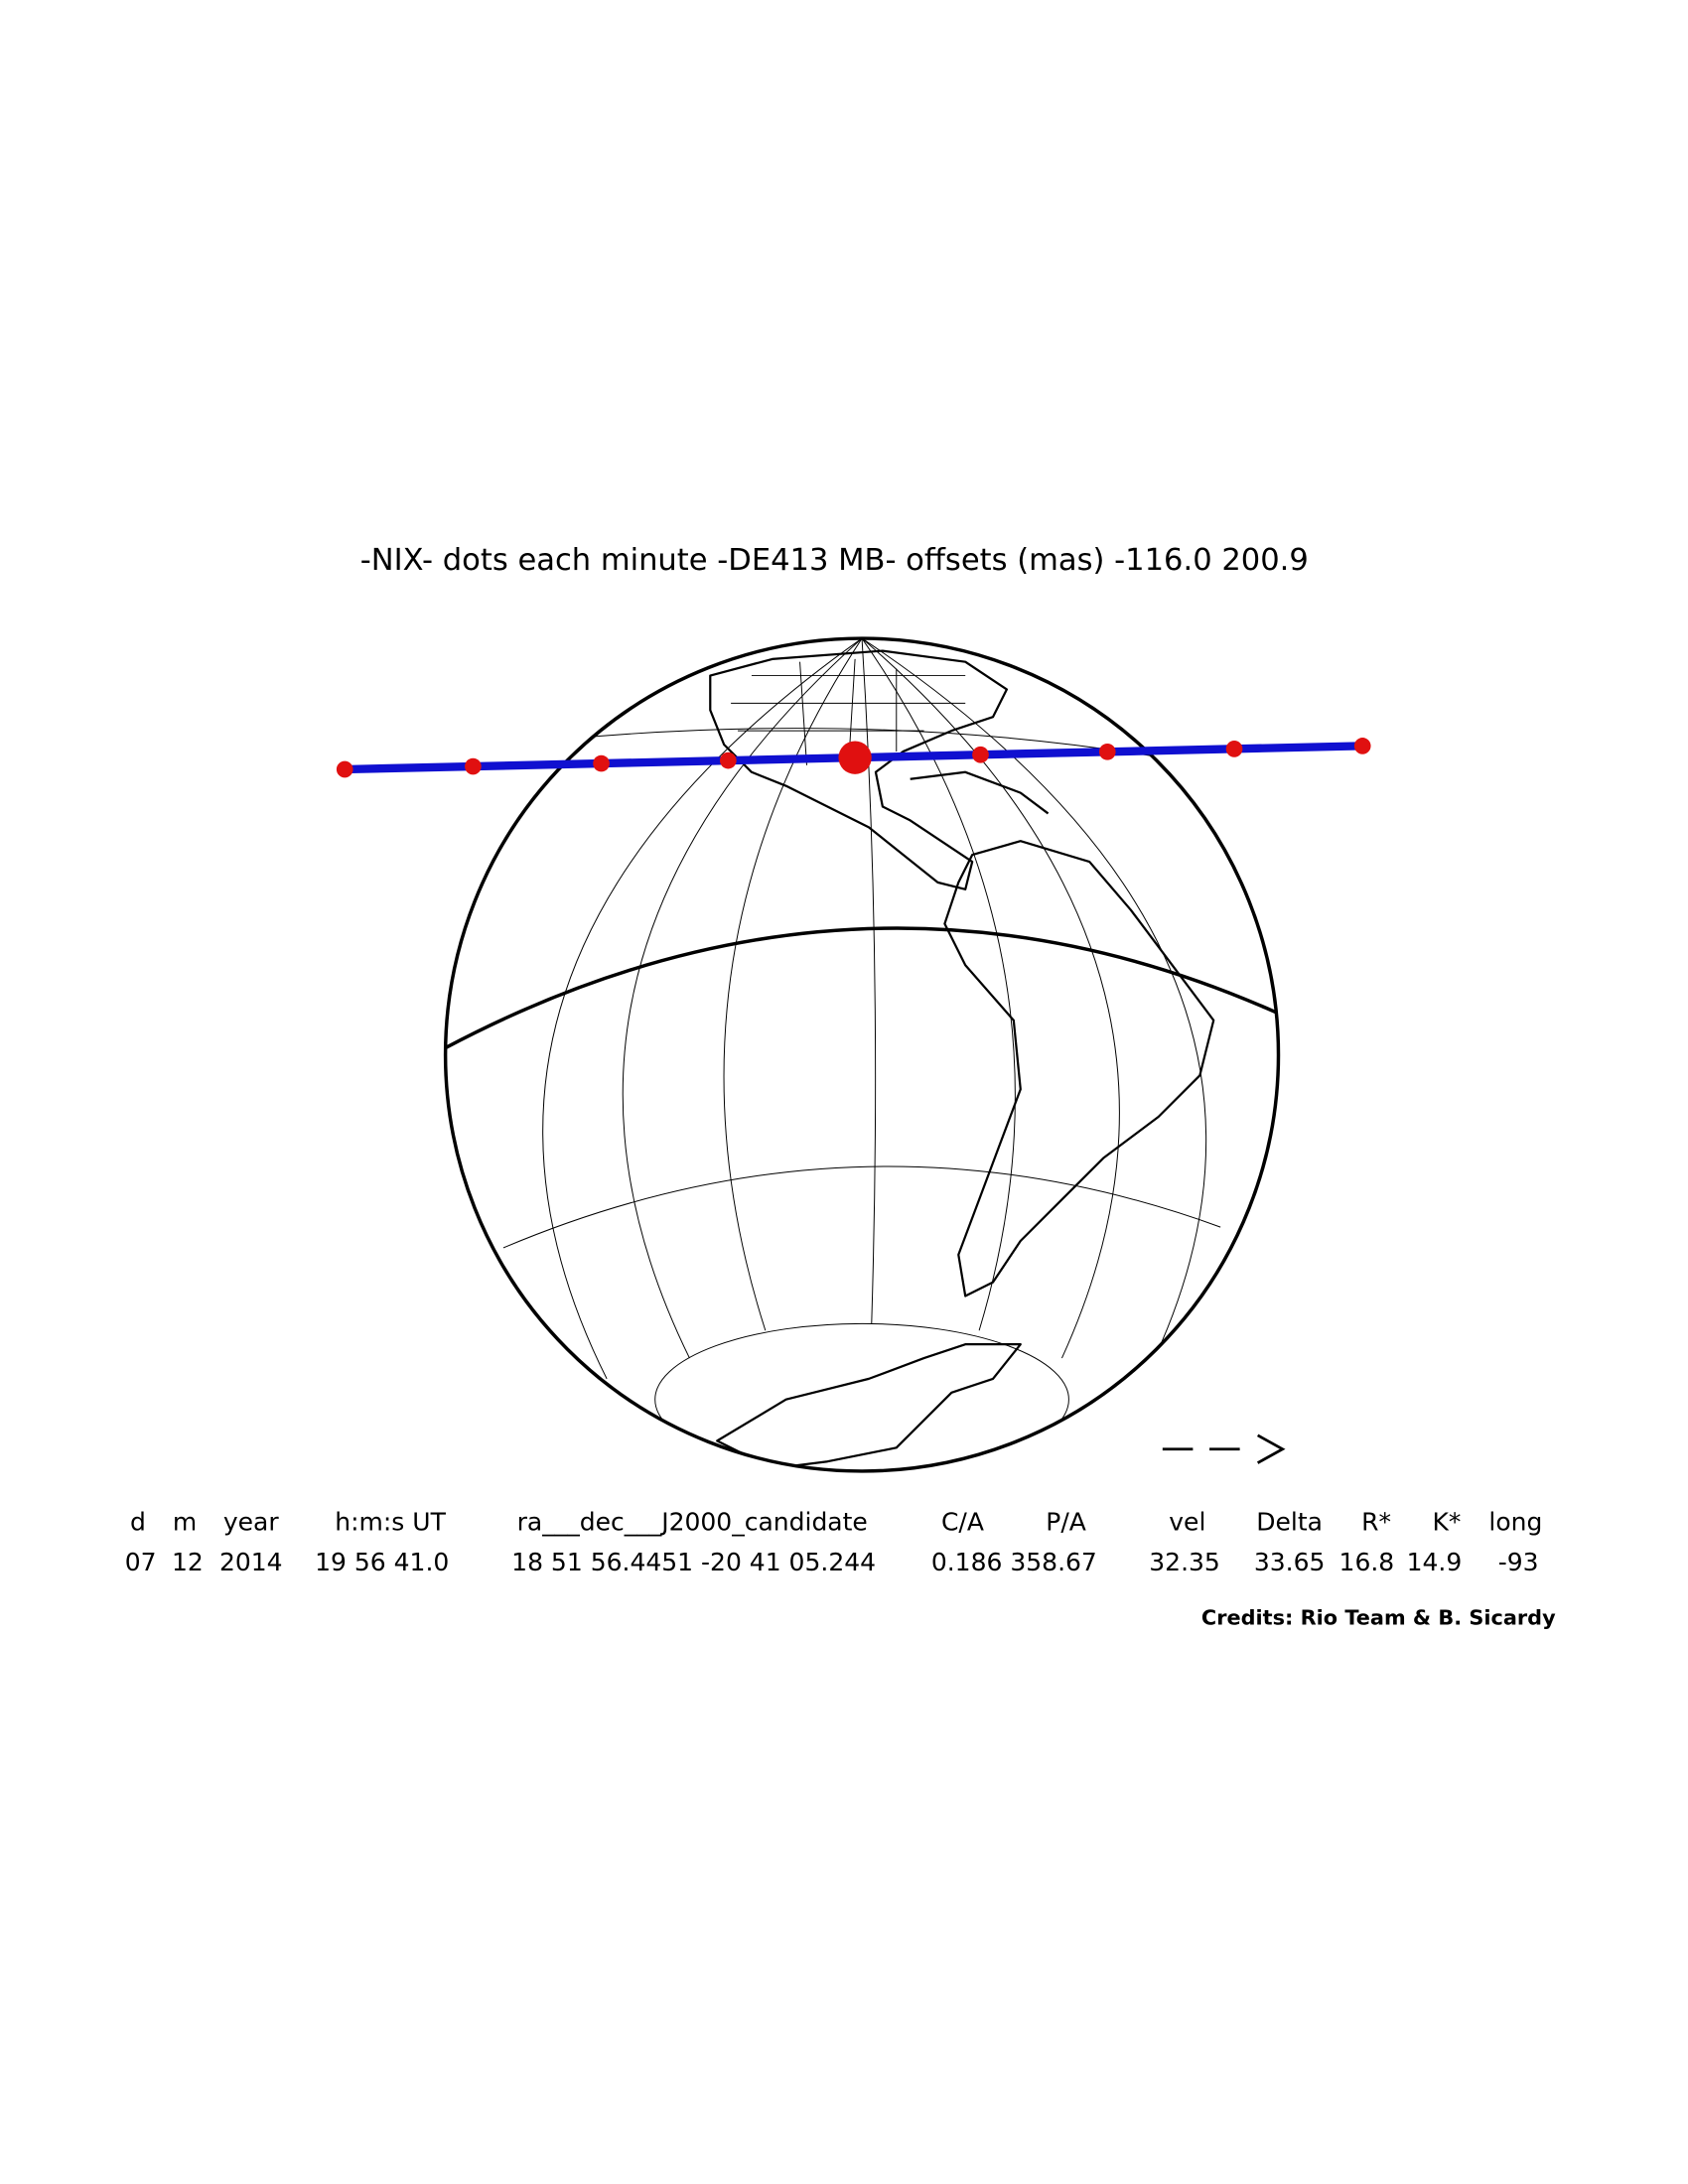  What do you see at coordinates (869, 1406) in the screenshot?
I see `antarctica` at bounding box center [869, 1406].